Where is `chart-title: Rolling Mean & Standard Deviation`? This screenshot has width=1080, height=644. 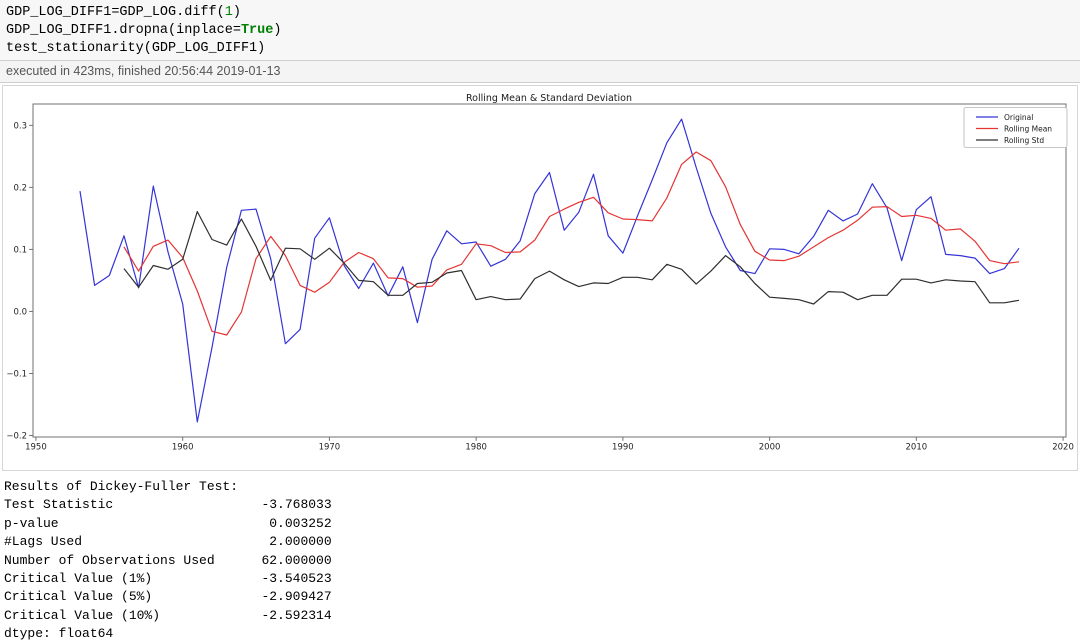 chart-title: Rolling Mean & Standard Deviation is located at coordinates (549, 98).